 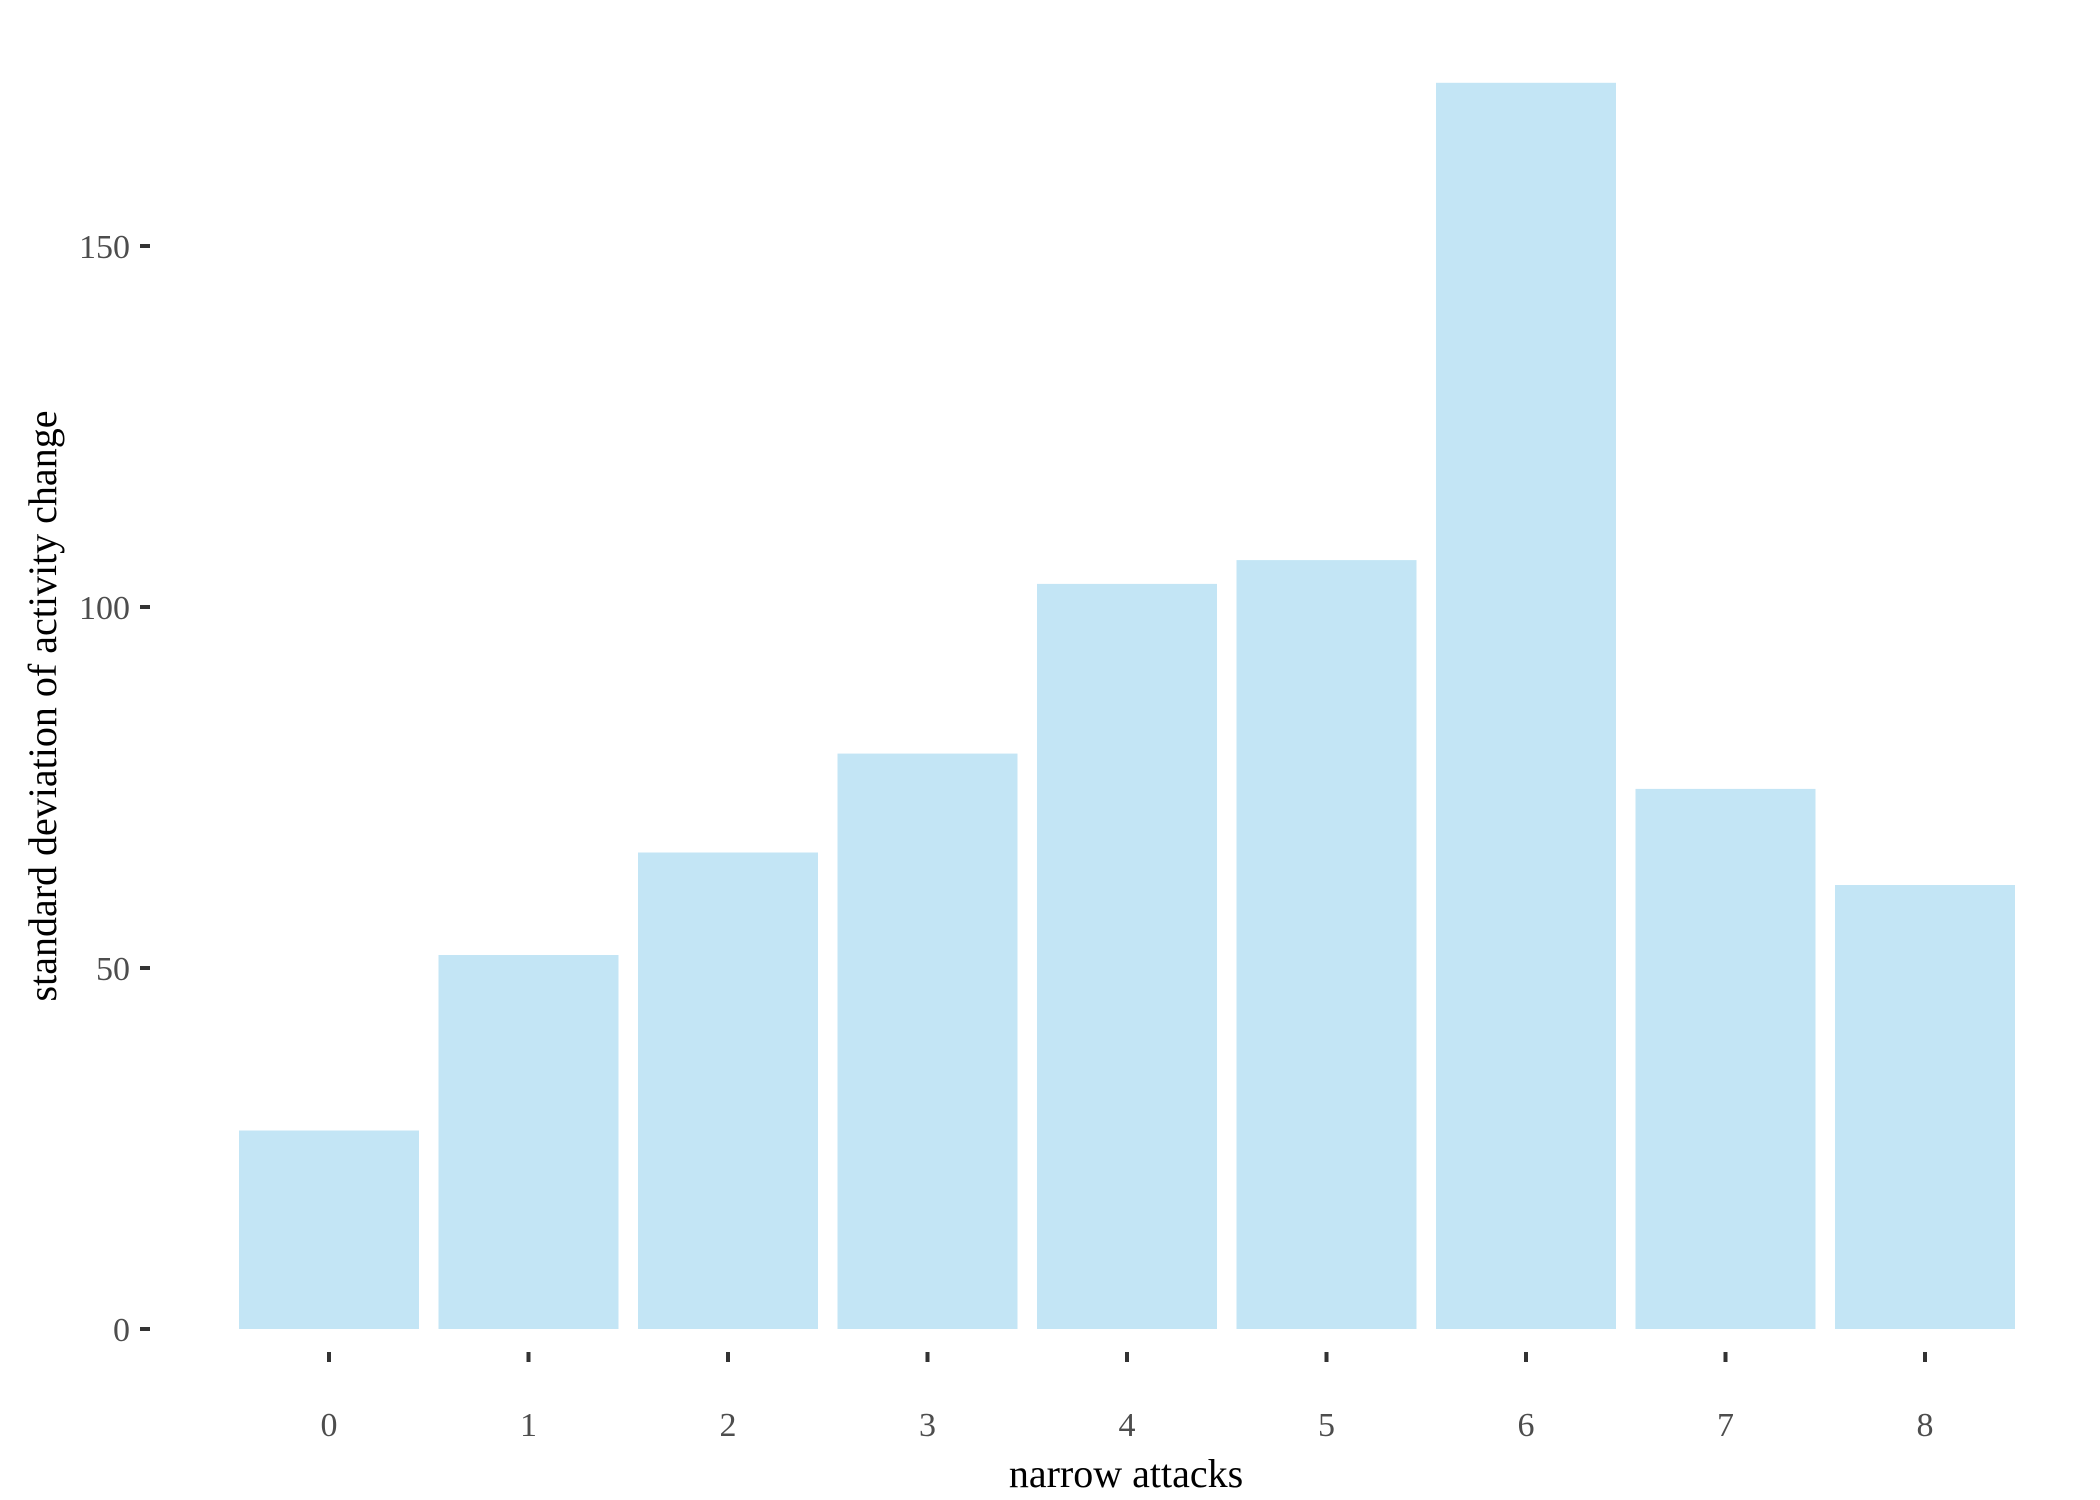 What do you see at coordinates (1725, 1425) in the screenshot?
I see `x-tick-label-7: 7` at bounding box center [1725, 1425].